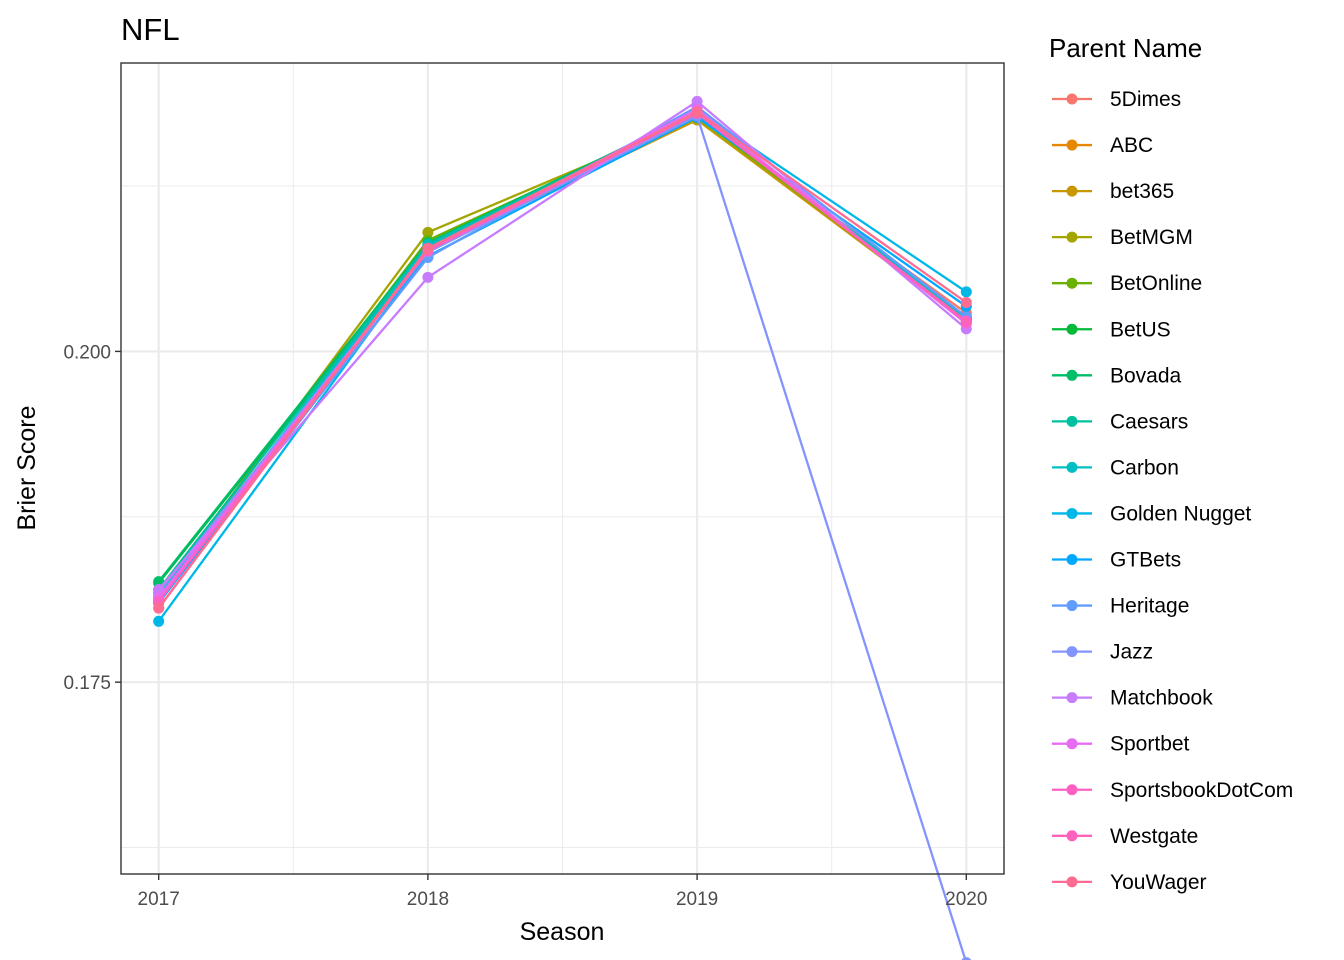 Image resolution: width=1344 pixels, height=960 pixels. I want to click on legend-label: Carbon, so click(1144, 467).